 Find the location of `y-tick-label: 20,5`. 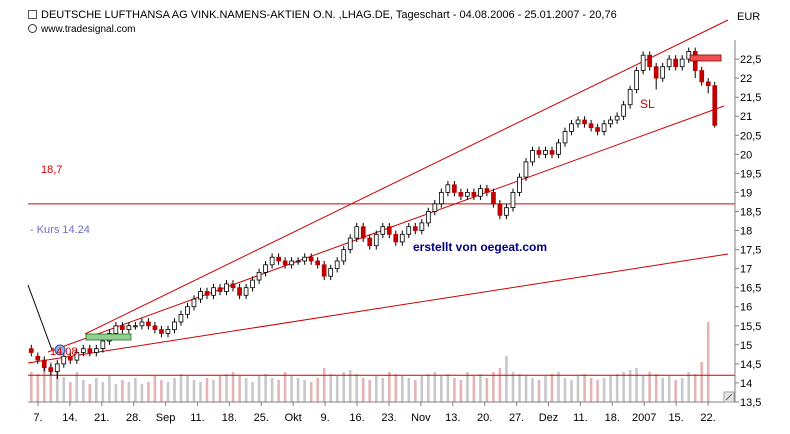

y-tick-label: 20,5 is located at coordinates (750, 136).